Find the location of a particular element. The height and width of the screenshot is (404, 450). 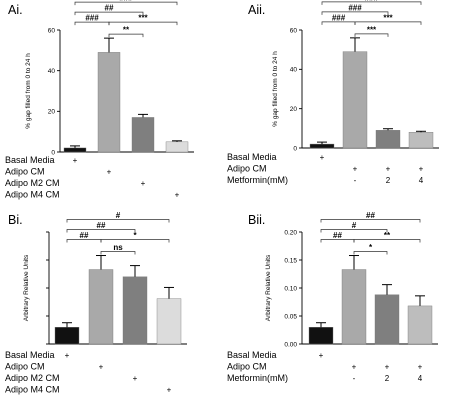

y-tick-label: 0.05 is located at coordinates (290, 316).